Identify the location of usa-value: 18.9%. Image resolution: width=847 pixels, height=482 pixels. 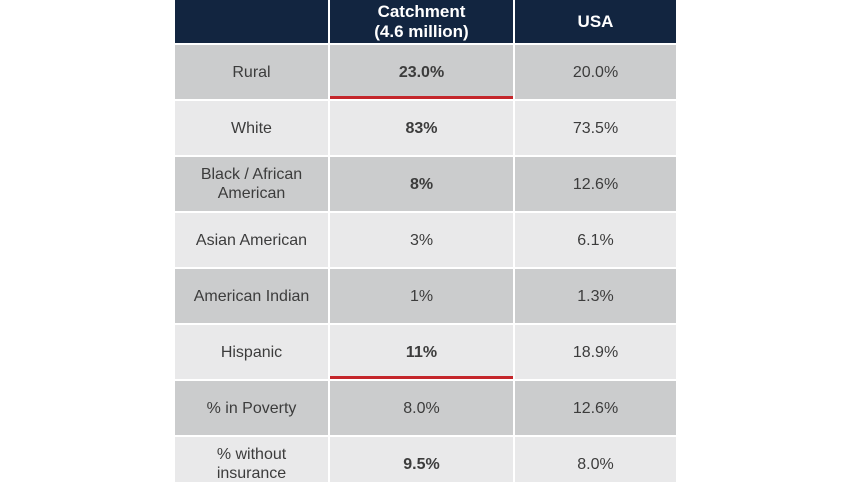
(595, 352).